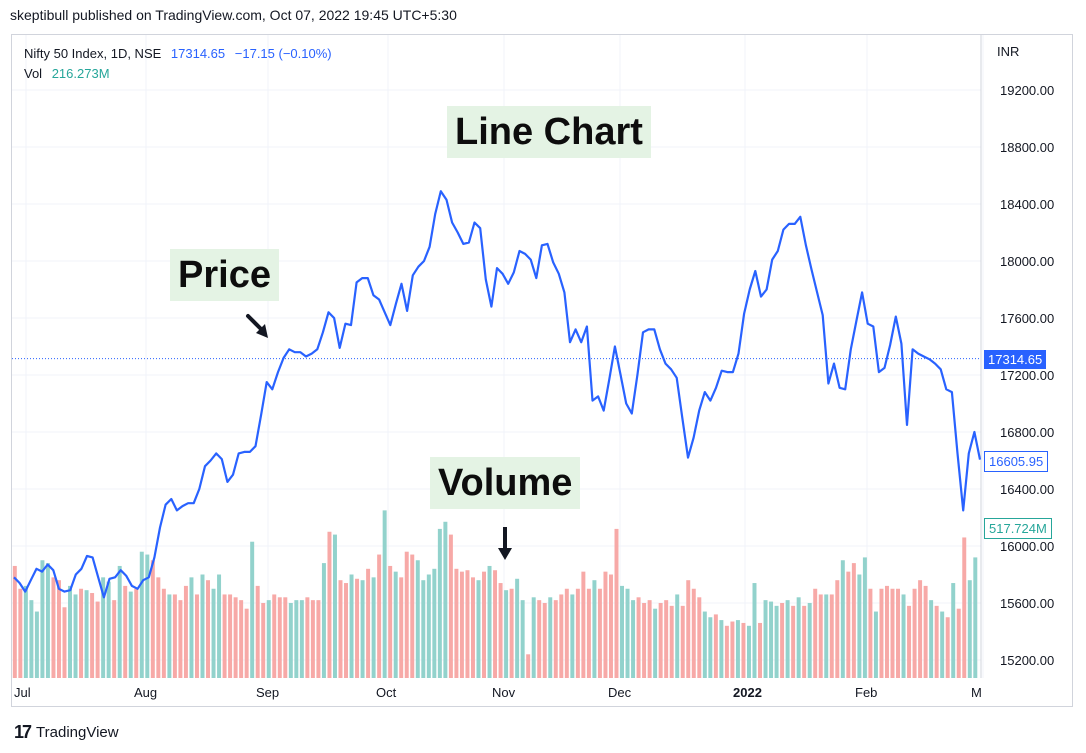 The height and width of the screenshot is (753, 1086). I want to click on y-tick-label: 17200.00, so click(1027, 375).